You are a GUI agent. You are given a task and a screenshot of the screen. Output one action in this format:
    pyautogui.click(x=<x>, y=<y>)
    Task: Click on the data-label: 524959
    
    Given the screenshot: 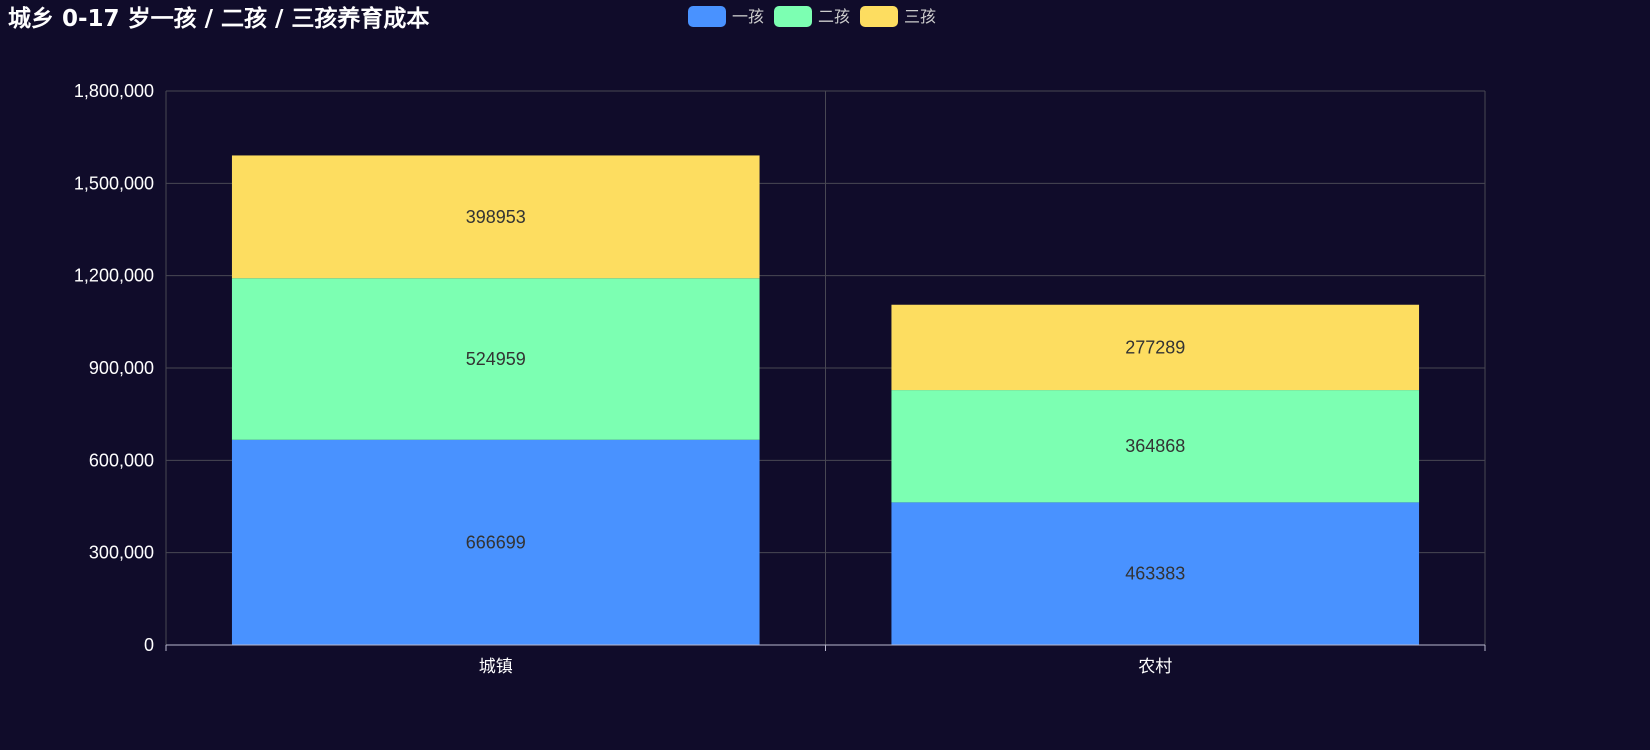 What is the action you would take?
    pyautogui.click(x=496, y=359)
    